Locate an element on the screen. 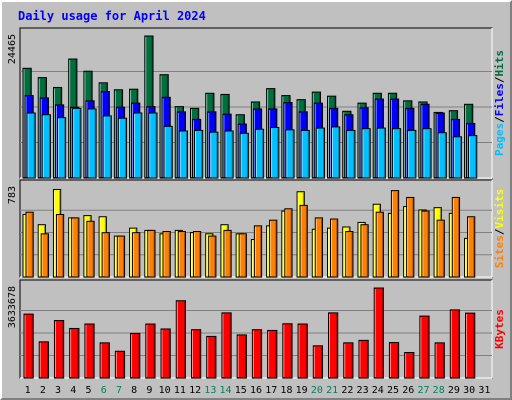 The image size is (512, 400). legend-visits-sites: Sites/Visits is located at coordinates (499, 229).